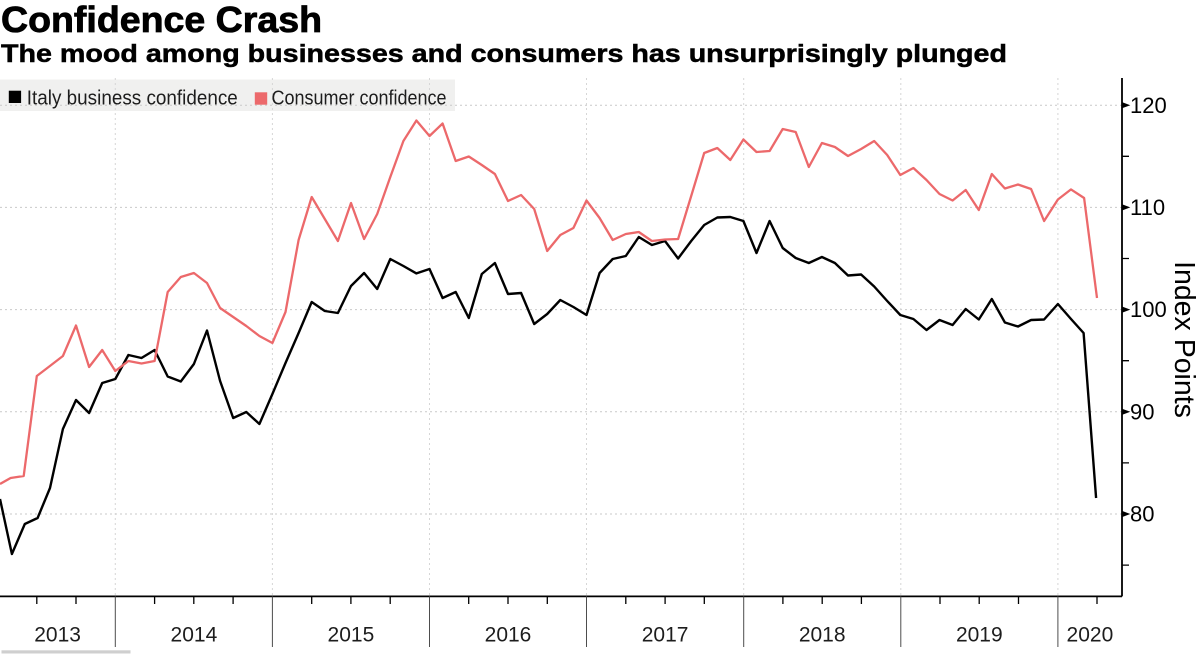 This screenshot has height=654, width=1198. I want to click on svg-text: Consumer confidence, so click(359, 98).